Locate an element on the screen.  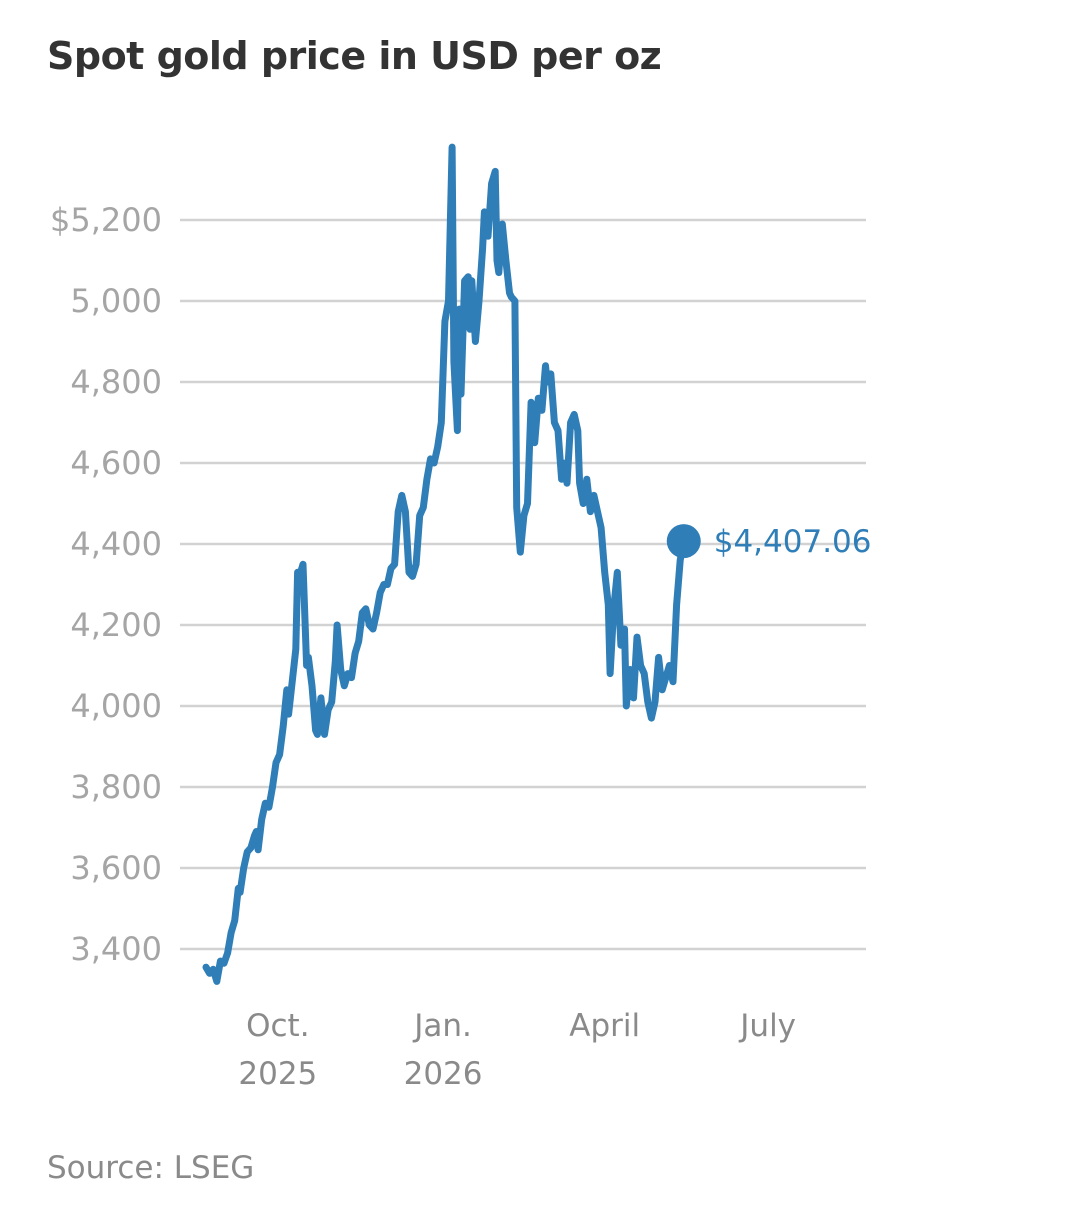
x-tick-label: April is located at coordinates (604, 1026).